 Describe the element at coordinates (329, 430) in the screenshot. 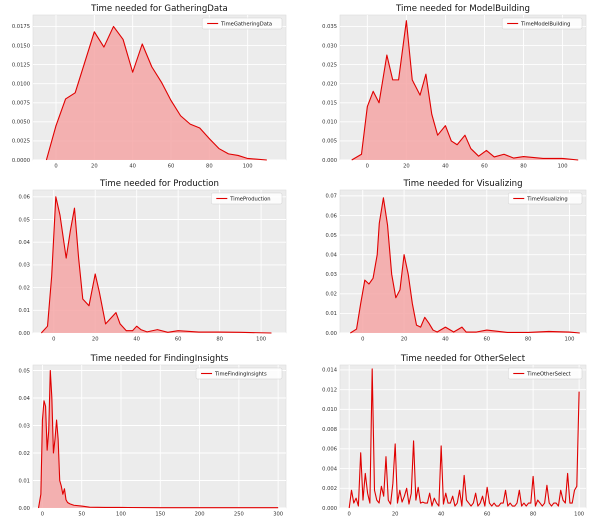

I see `y-tick-label: 0.008` at that location.